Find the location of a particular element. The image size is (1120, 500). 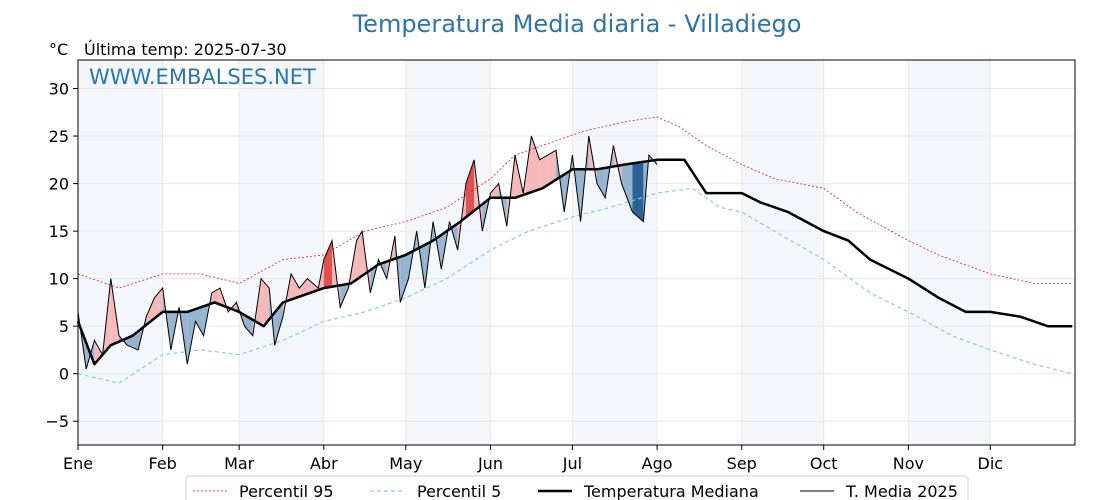

x-tick-label: Jul is located at coordinates (572, 463).